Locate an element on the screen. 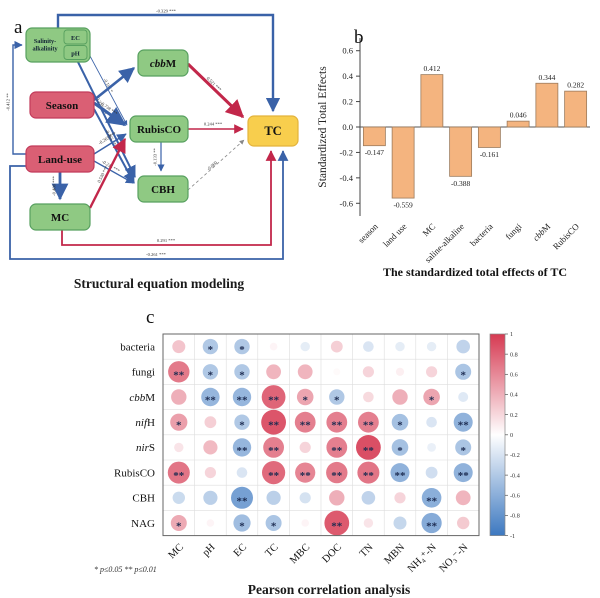  col-label-8: NH₄⁺-N is located at coordinates (422, 558).